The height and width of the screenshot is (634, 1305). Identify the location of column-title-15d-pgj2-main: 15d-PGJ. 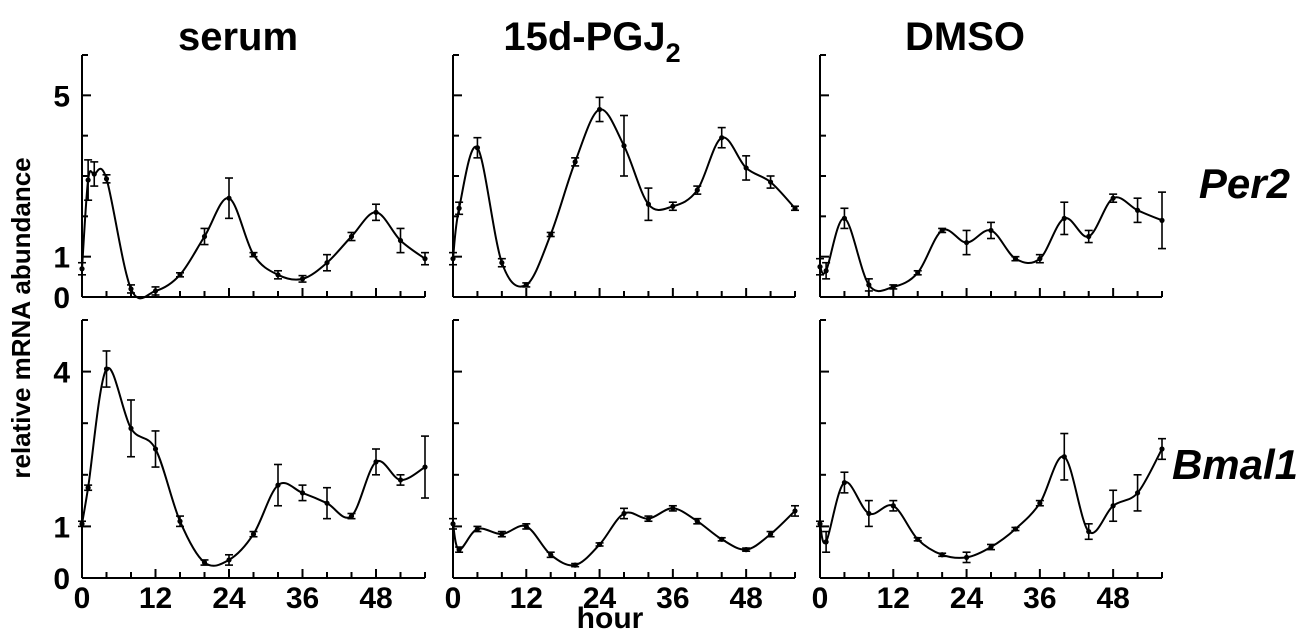
(584, 37).